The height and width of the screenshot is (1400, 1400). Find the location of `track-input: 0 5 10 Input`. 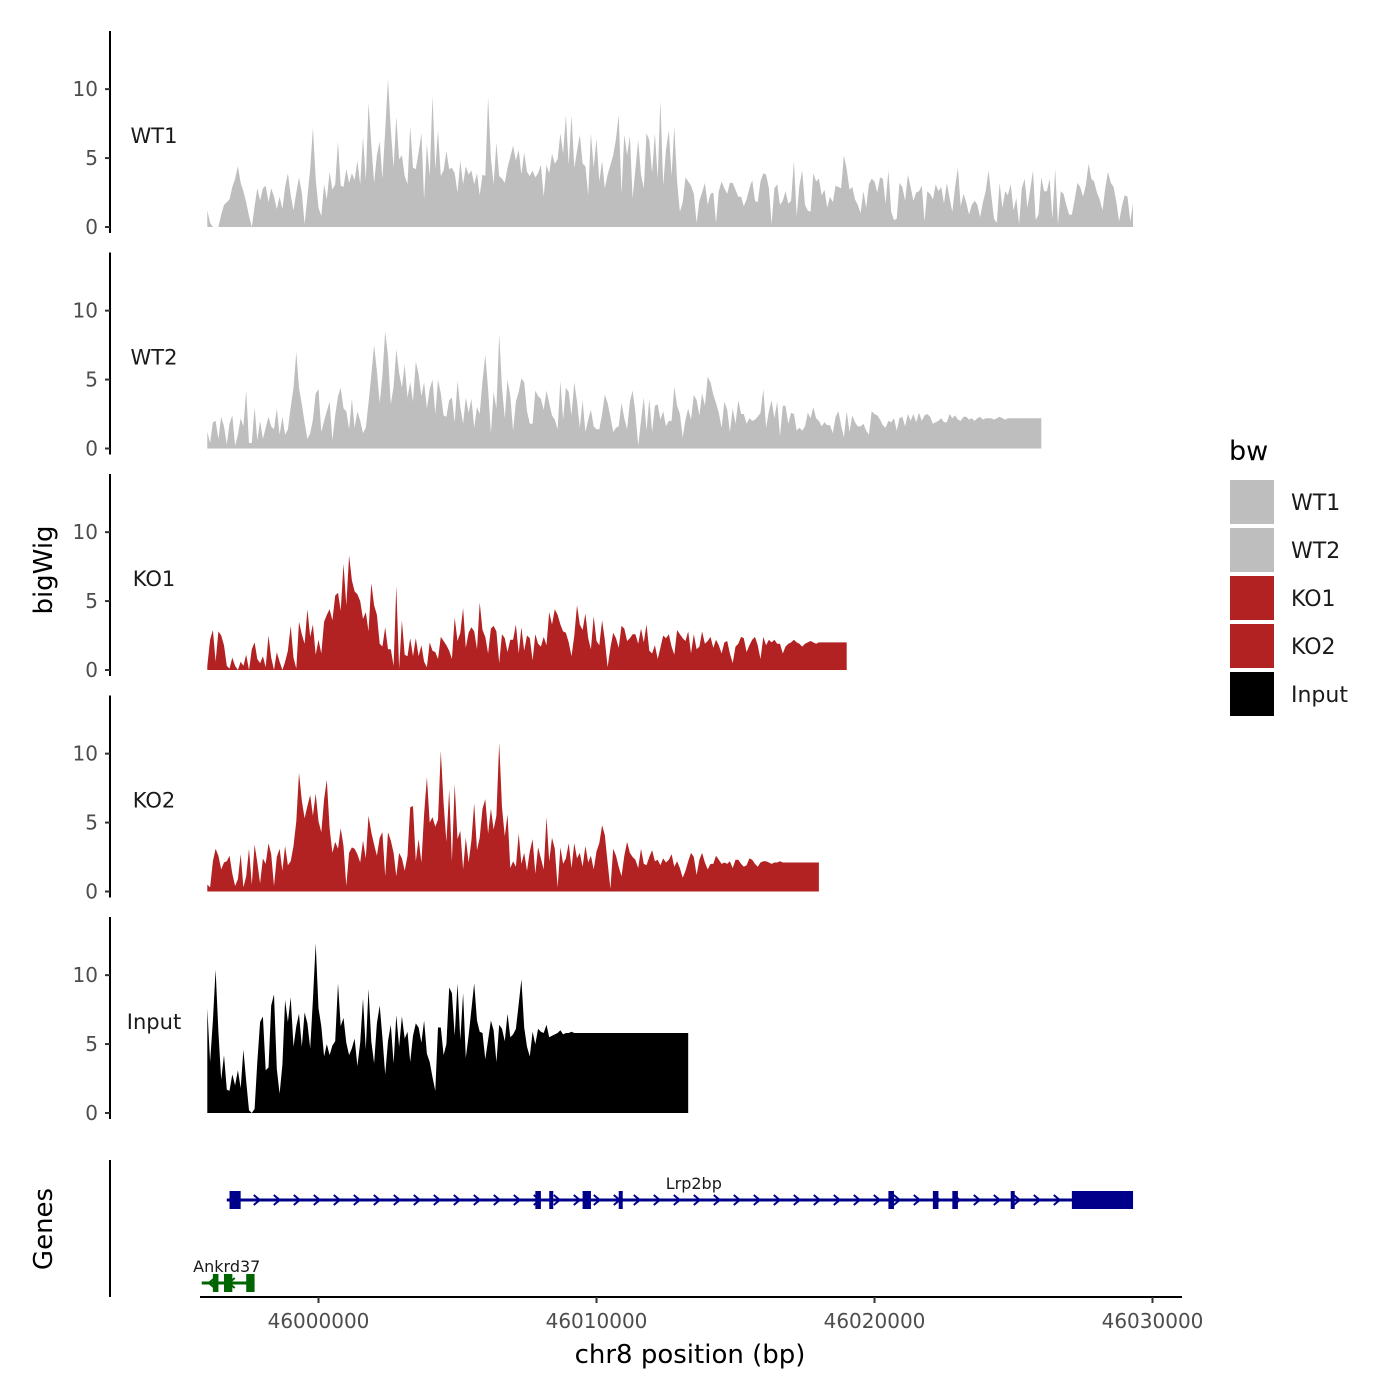

track-input: 0 5 10 Input is located at coordinates (381, 1021).